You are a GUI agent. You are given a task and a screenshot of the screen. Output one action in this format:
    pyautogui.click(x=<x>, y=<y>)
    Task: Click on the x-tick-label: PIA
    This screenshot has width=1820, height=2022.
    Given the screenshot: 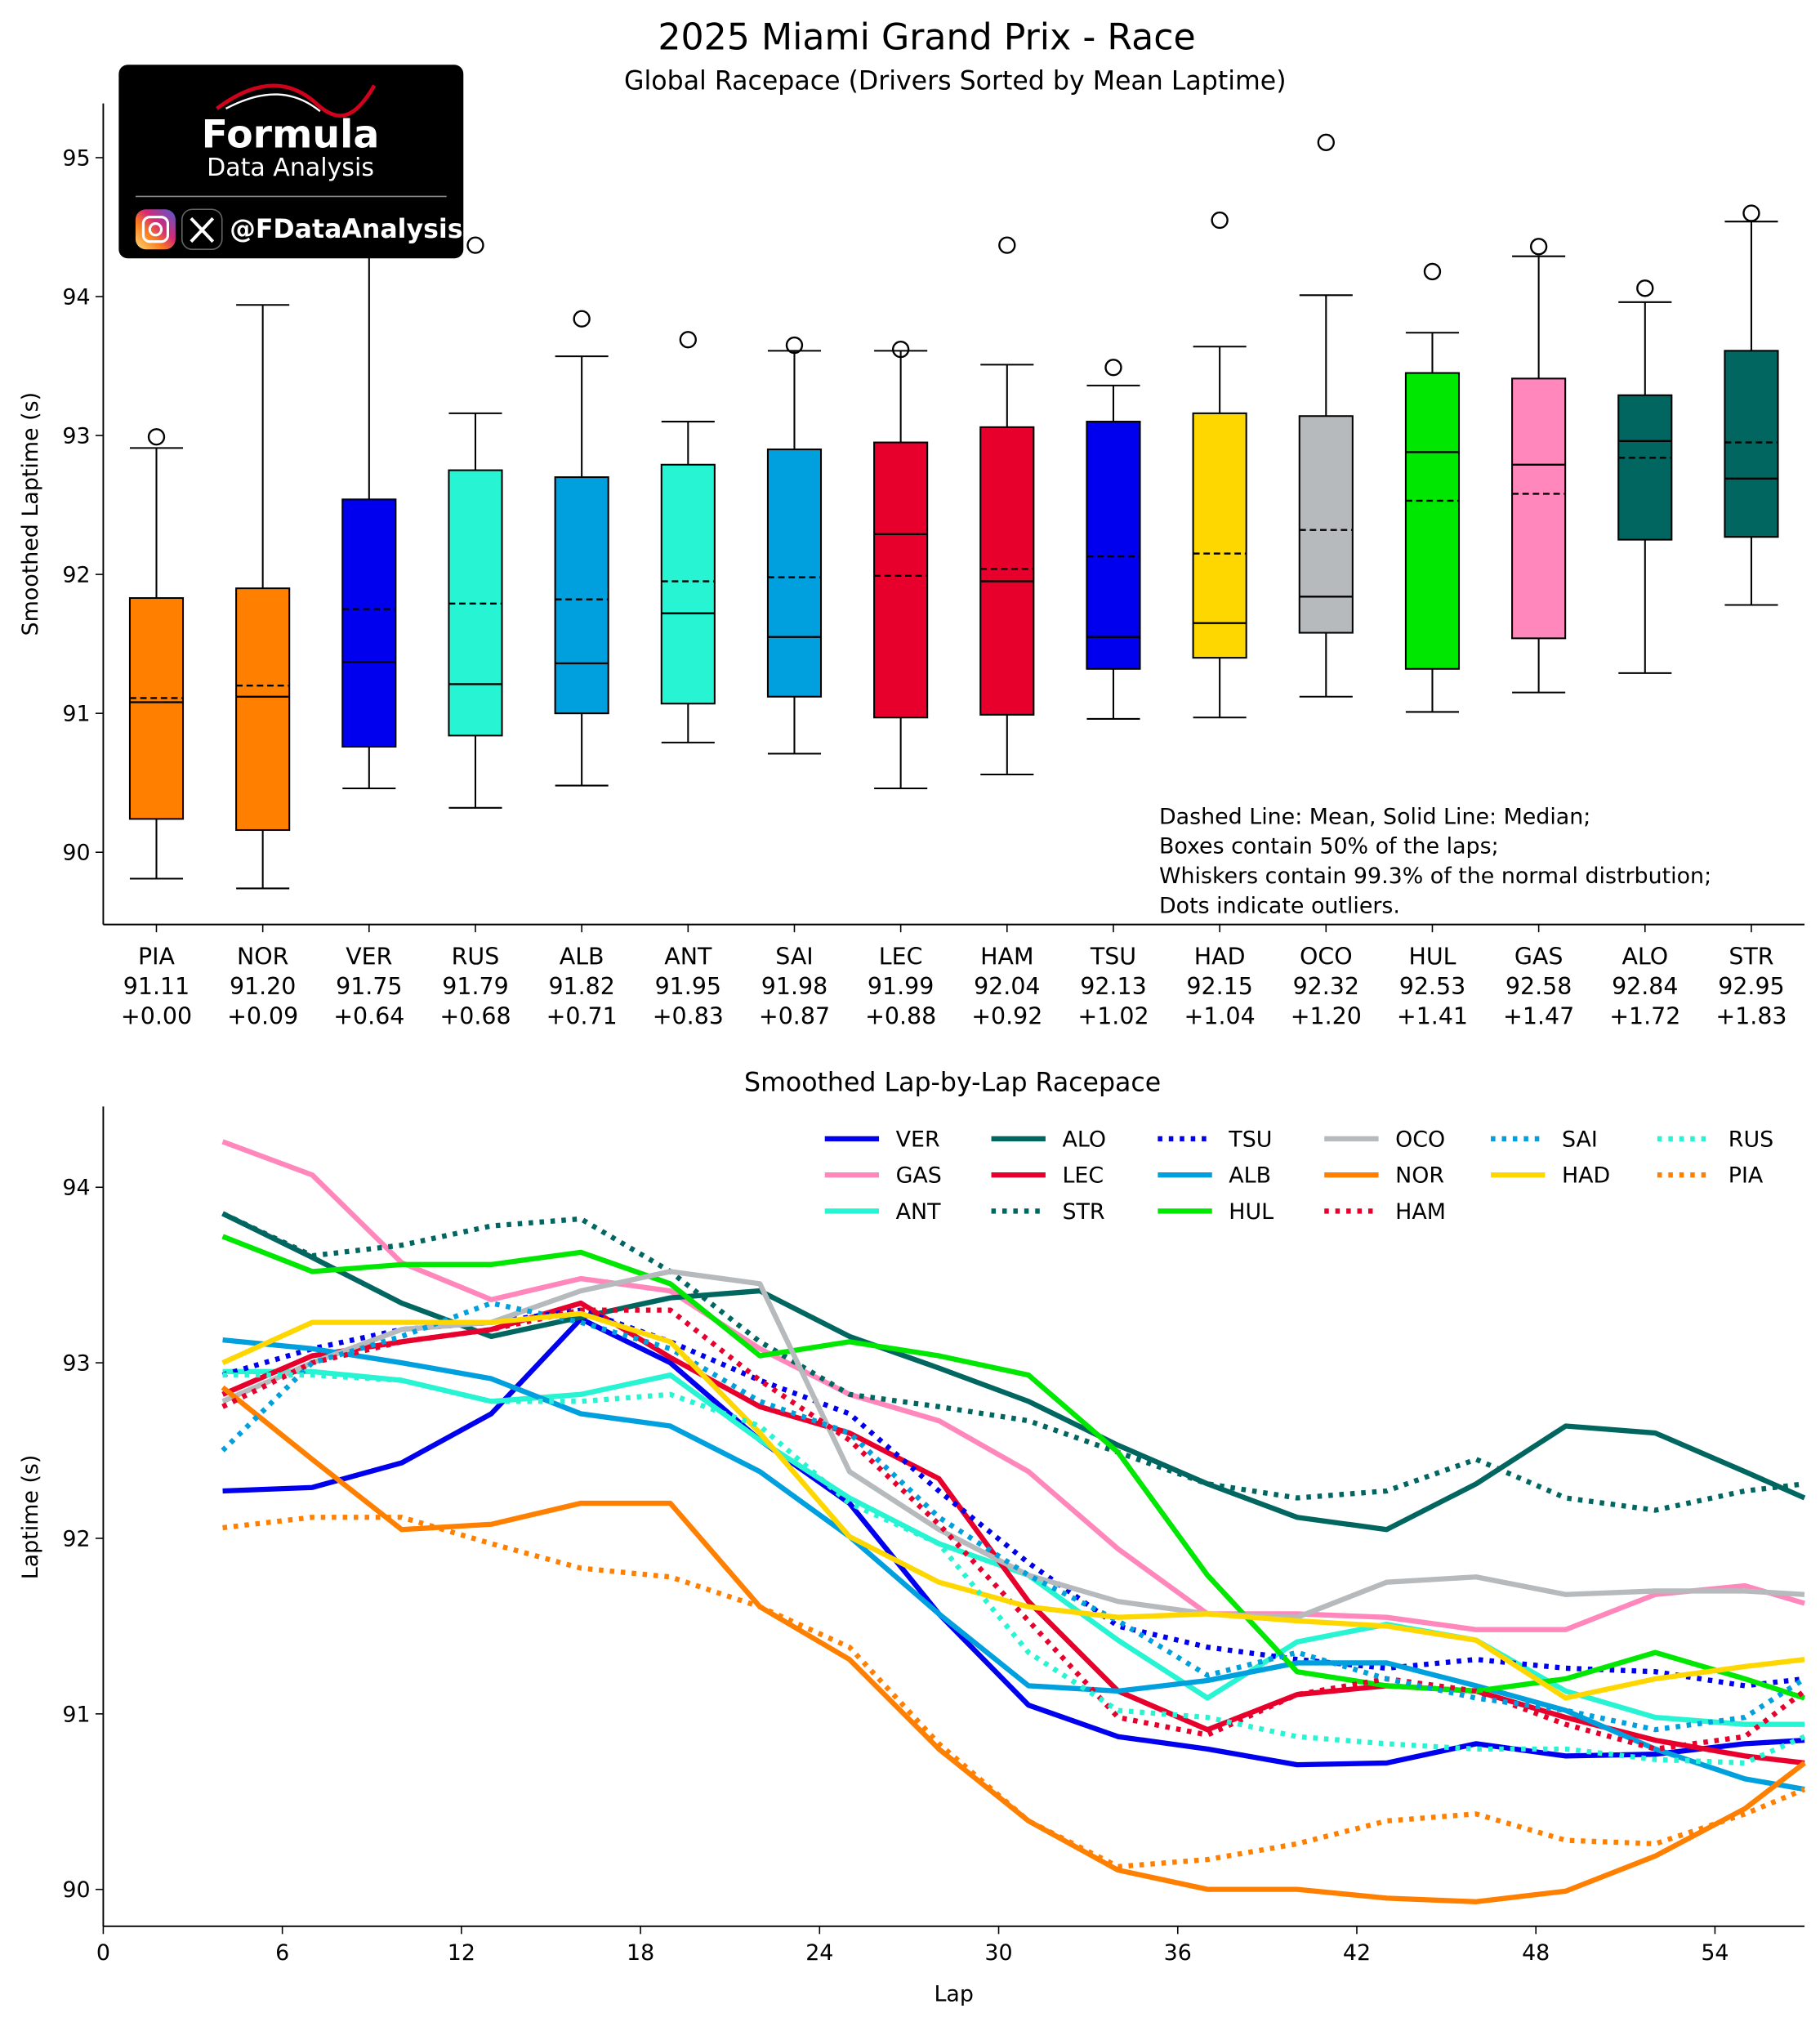 What is the action you would take?
    pyautogui.click(x=157, y=957)
    